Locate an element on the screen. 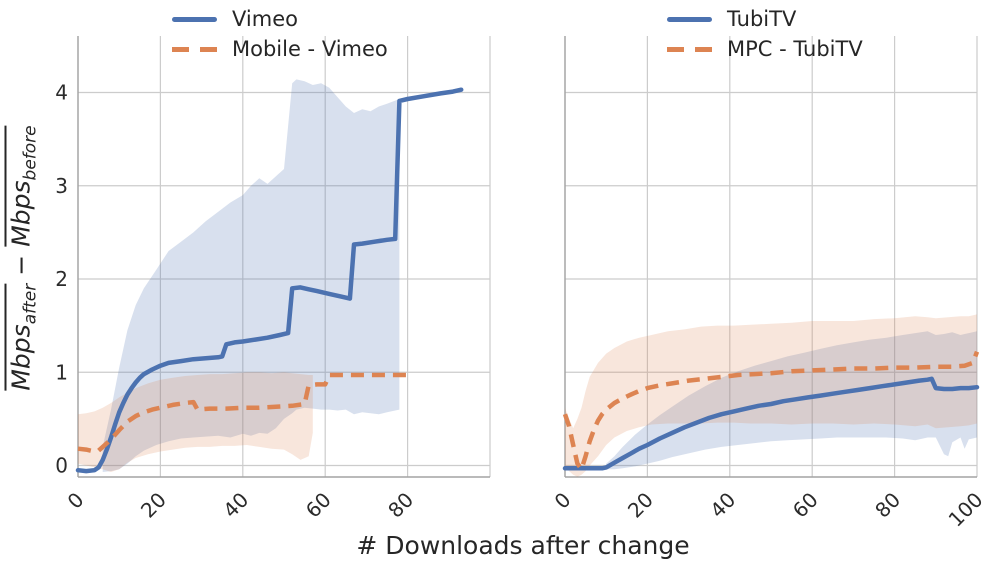 The image size is (998, 572). legend-left: Vimeo Mobile - Vimeo is located at coordinates (280, 36).